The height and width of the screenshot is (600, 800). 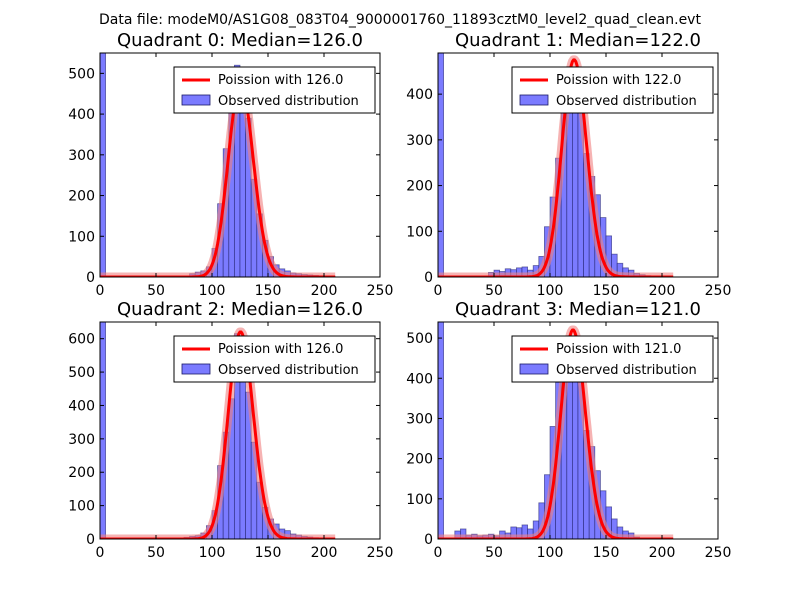 I want to click on panel-title: Quadrant 3: Median=121.0, so click(x=578, y=309).